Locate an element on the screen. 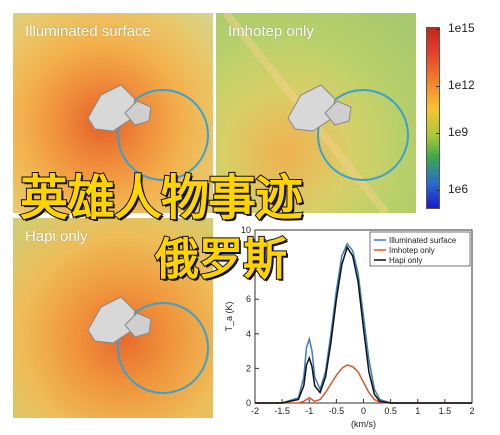 The width and height of the screenshot is (500, 435). y-tick-label: 2 is located at coordinates (248, 368).